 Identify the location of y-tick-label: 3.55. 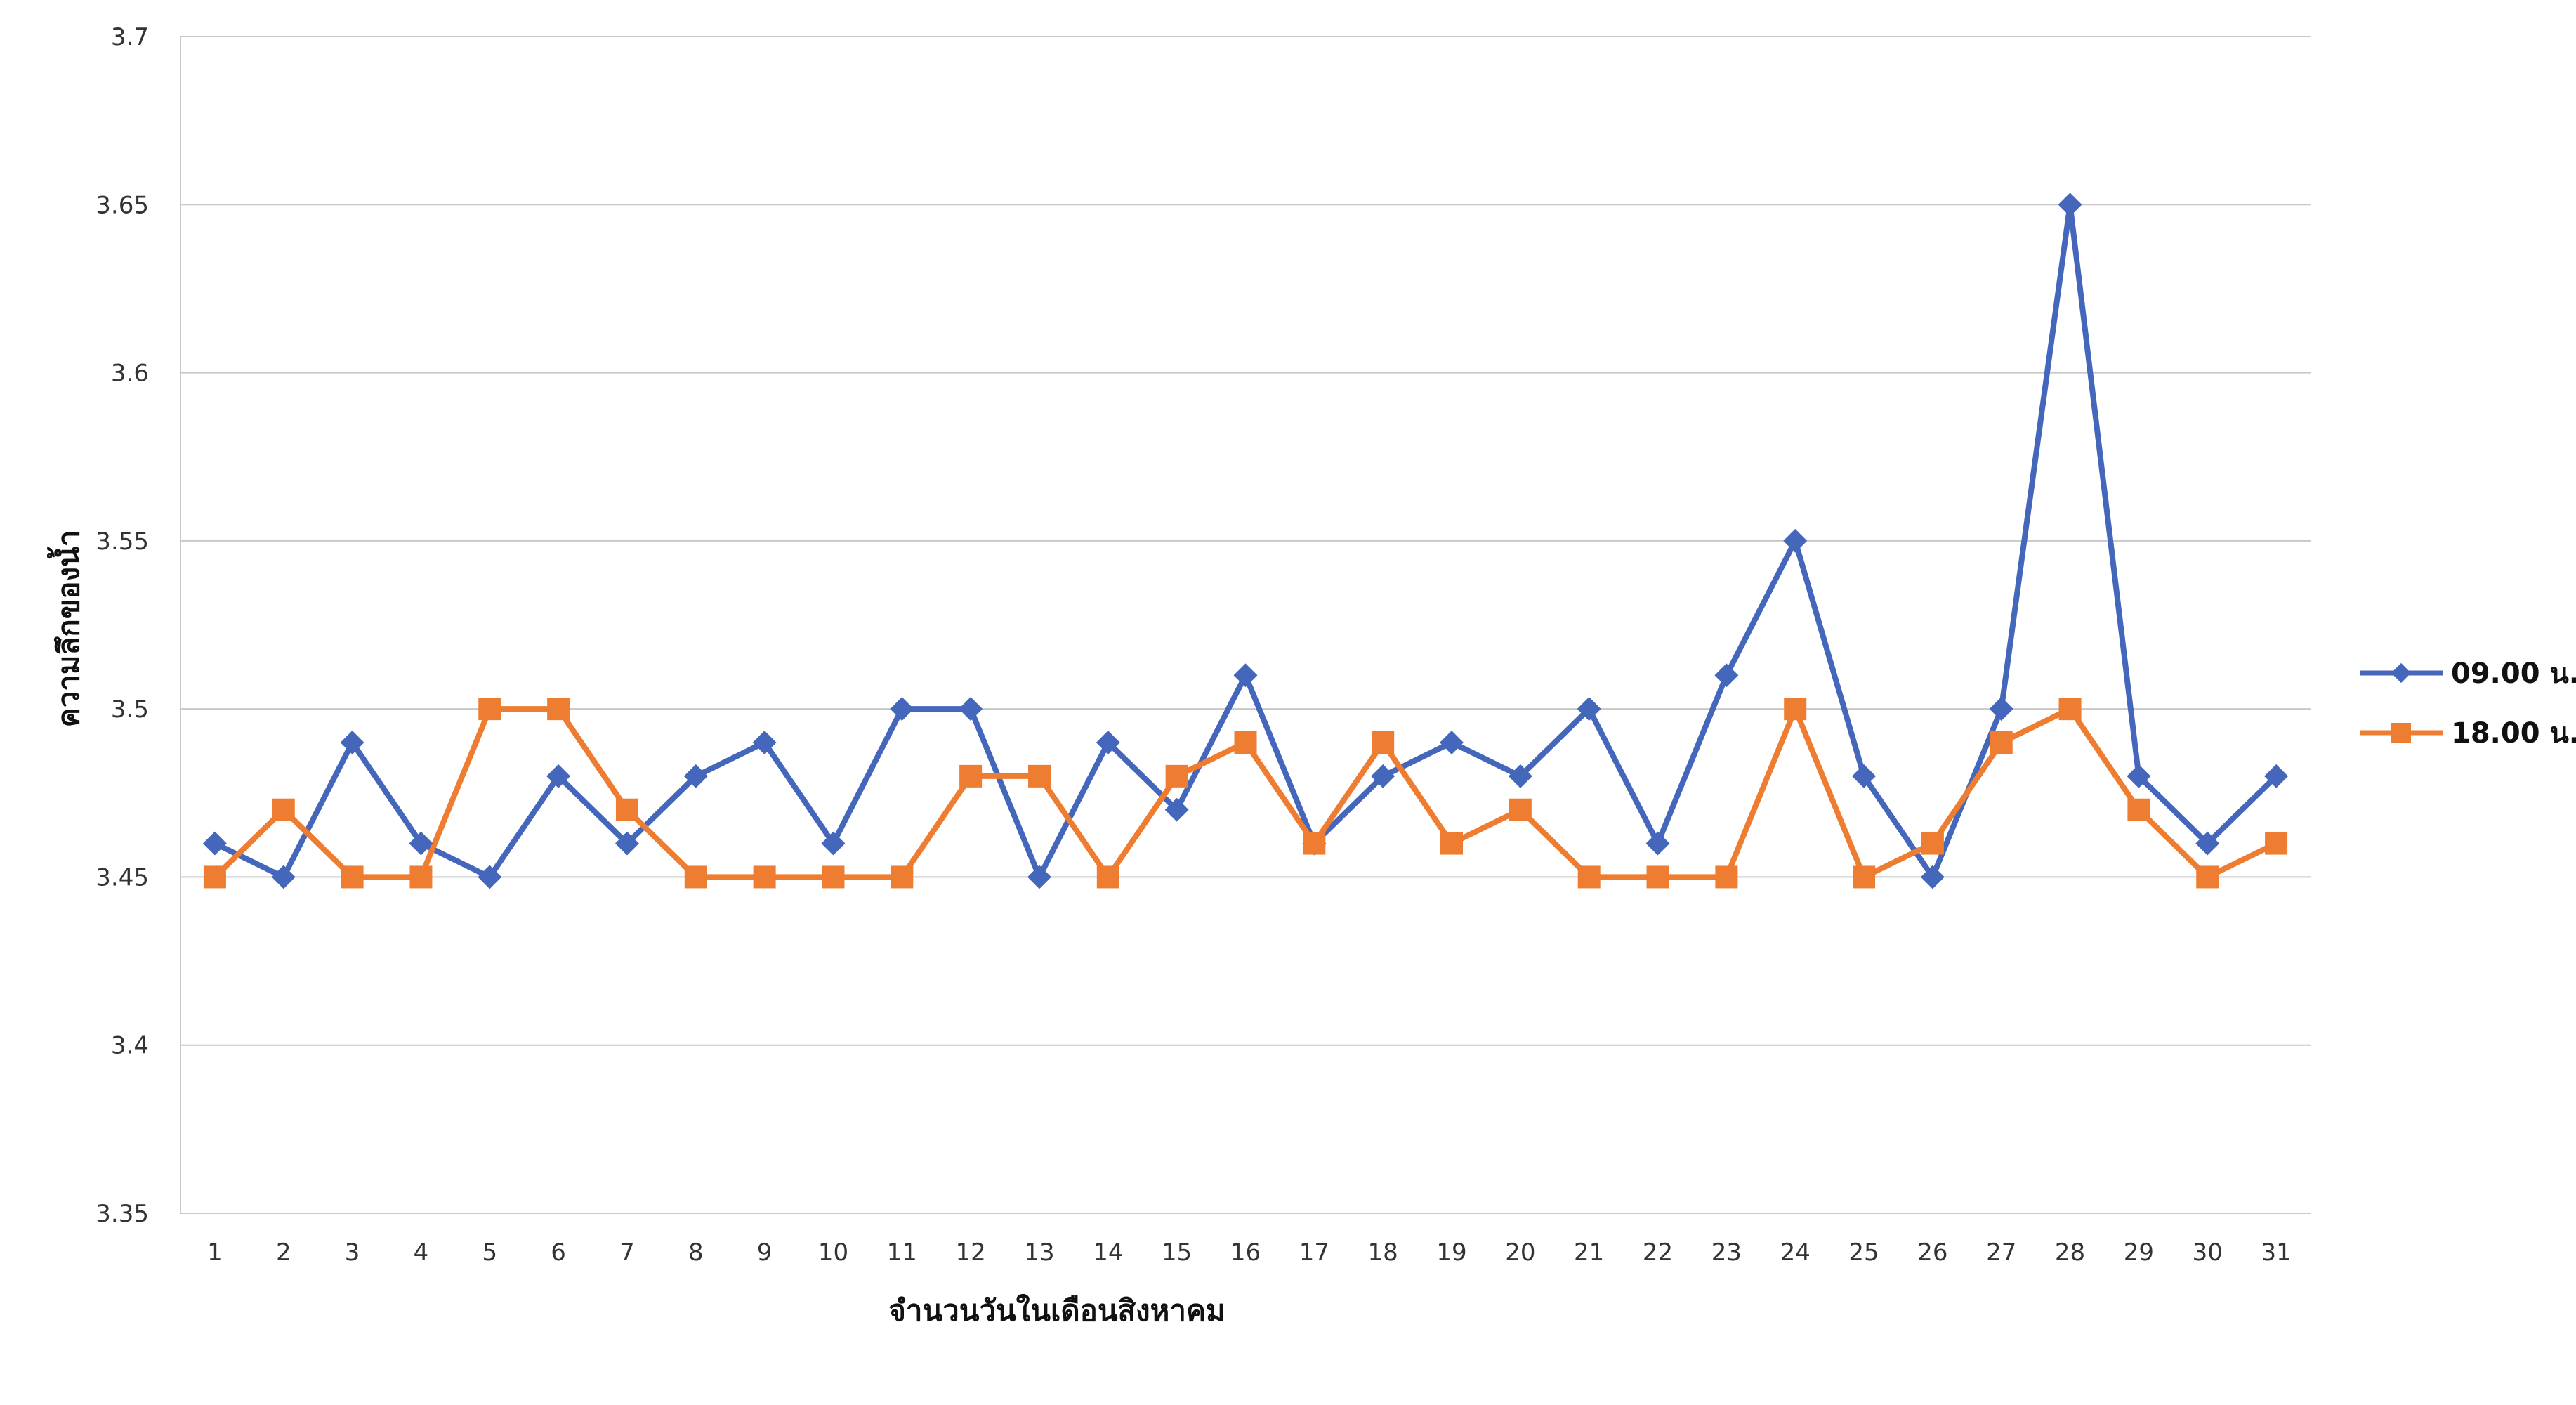
(122, 542).